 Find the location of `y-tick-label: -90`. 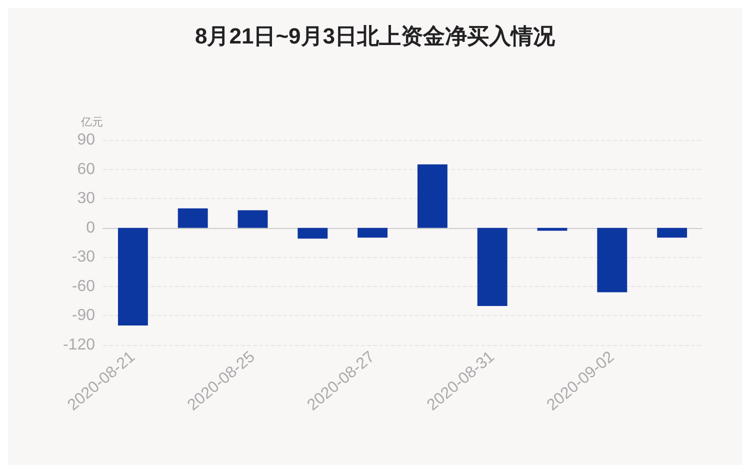

y-tick-label: -90 is located at coordinates (84, 315).